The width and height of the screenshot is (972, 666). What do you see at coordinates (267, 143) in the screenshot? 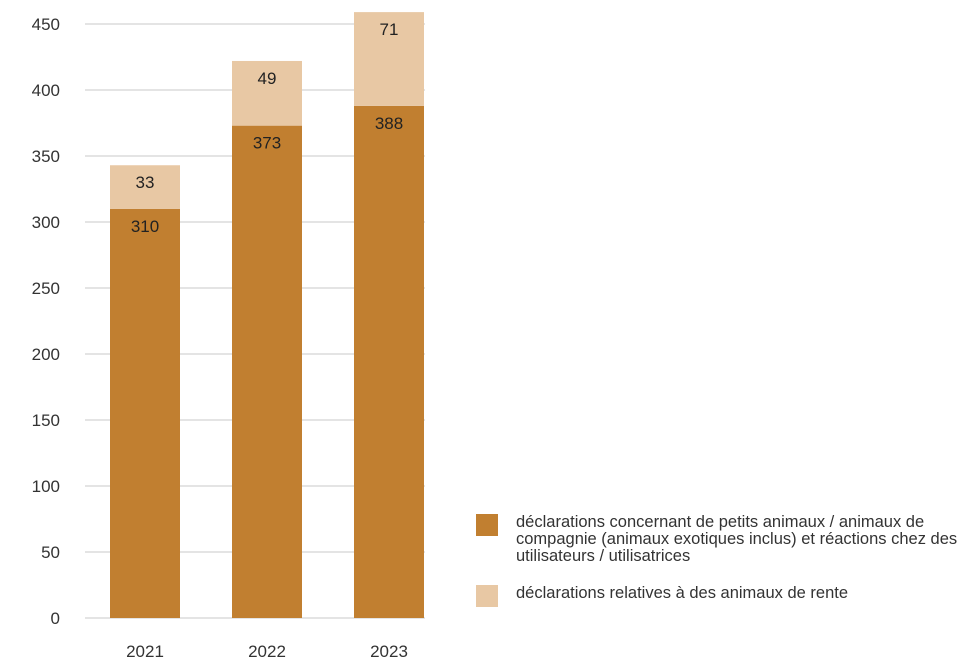
I see `data-label-2022-series-1: 373` at bounding box center [267, 143].